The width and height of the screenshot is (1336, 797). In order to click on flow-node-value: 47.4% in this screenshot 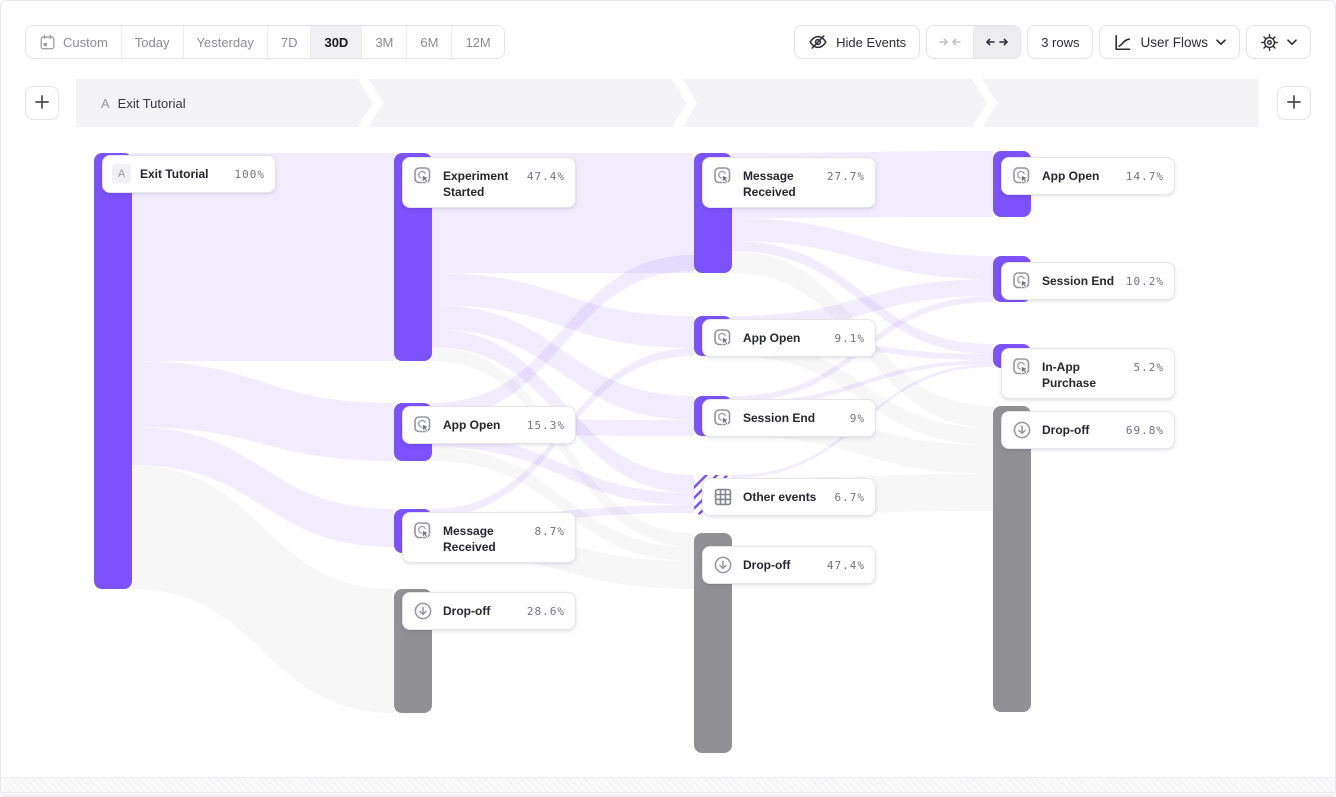, I will do `click(845, 565)`.